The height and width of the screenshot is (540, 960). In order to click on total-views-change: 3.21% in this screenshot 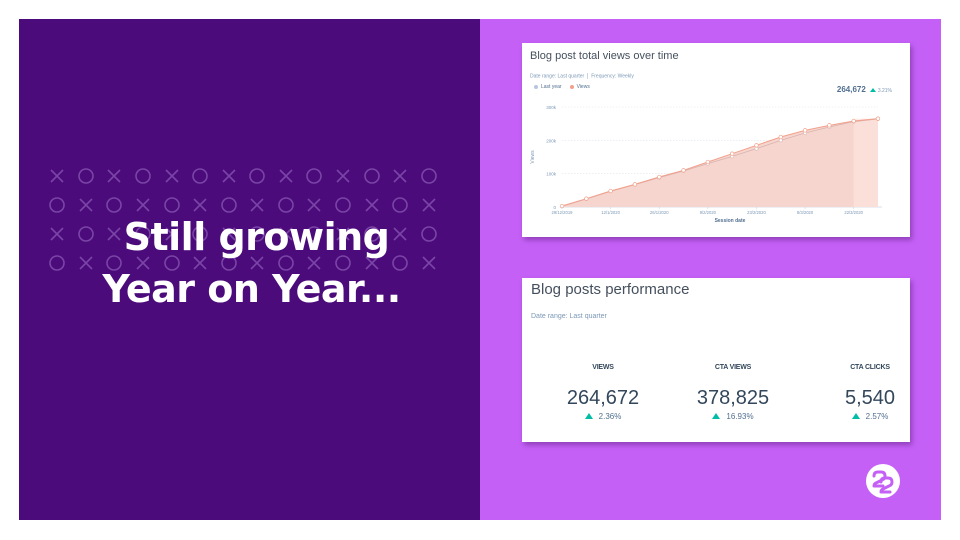, I will do `click(880, 91)`.